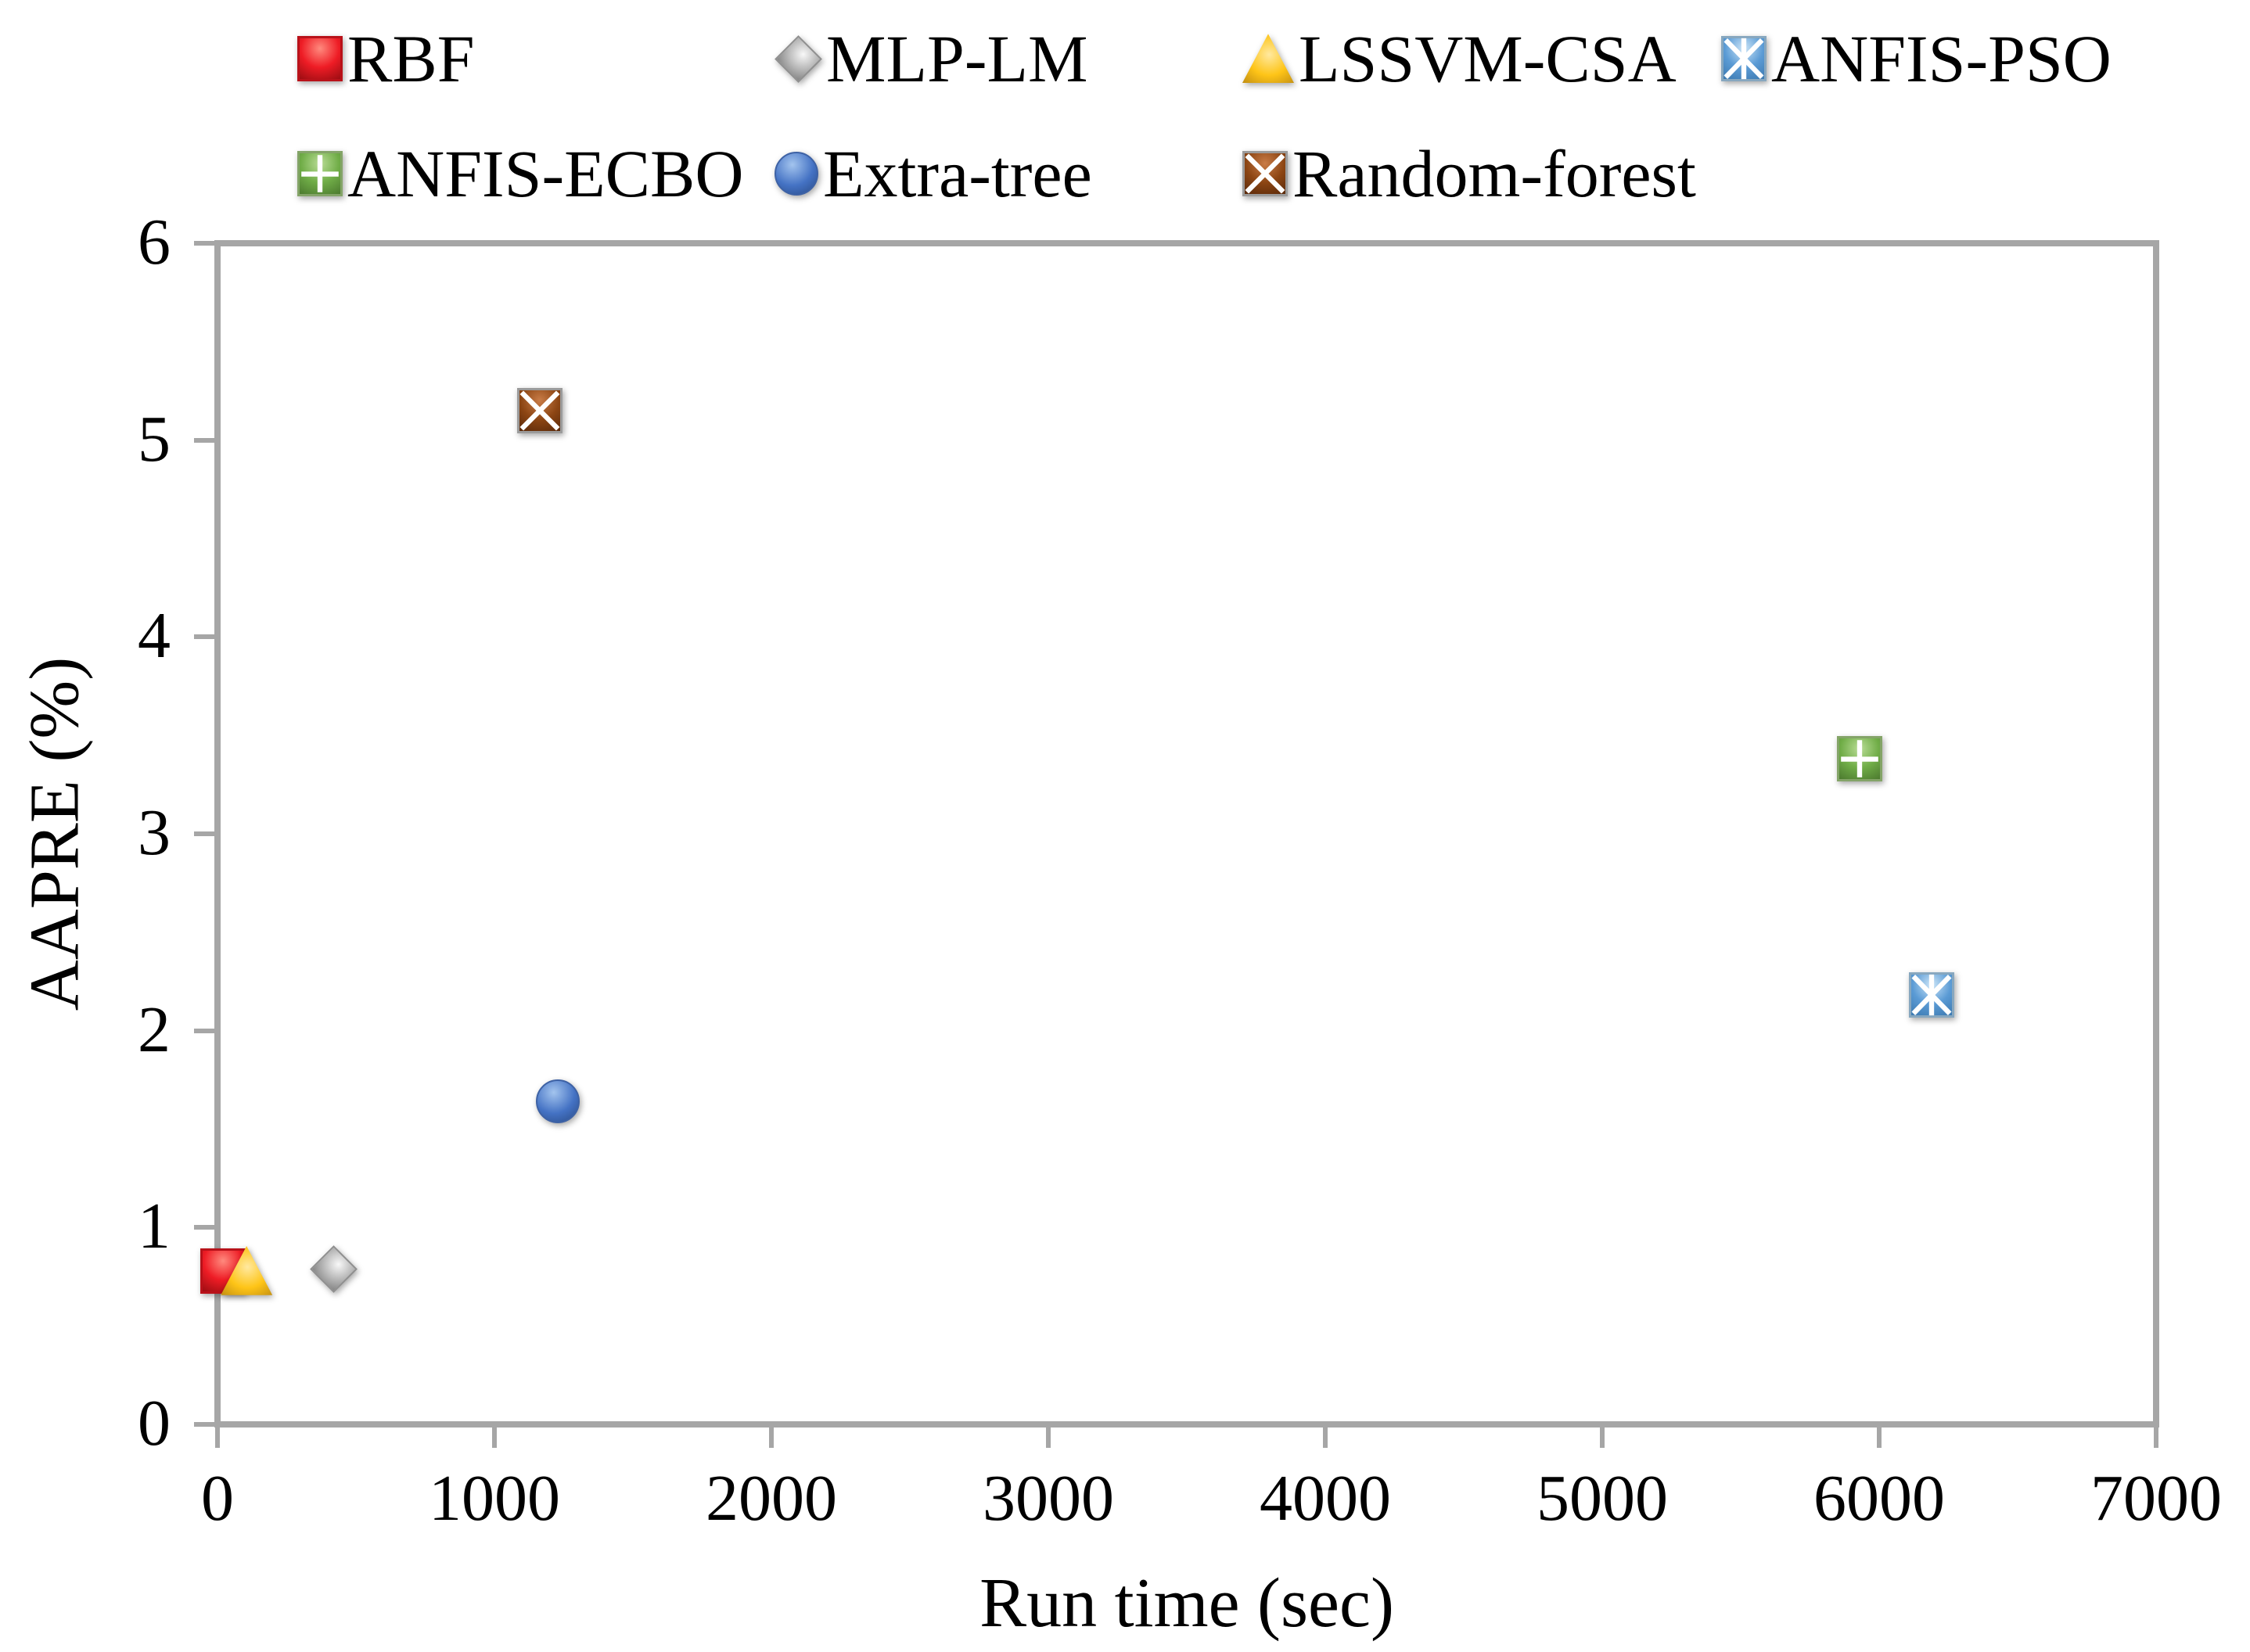 The height and width of the screenshot is (1652, 2250). I want to click on y-axis-title: AAPRE (%), so click(55, 834).